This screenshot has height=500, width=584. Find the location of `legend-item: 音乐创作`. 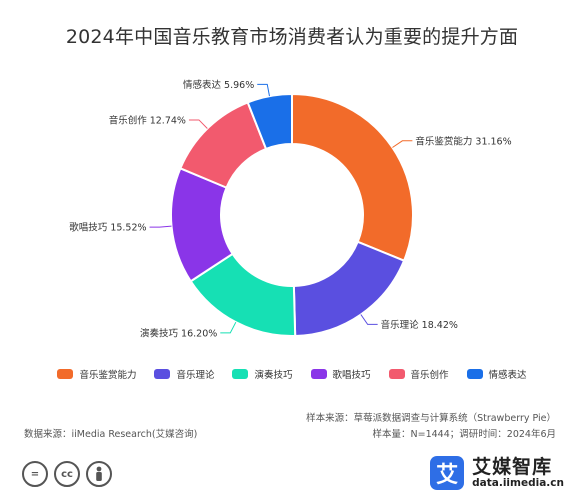

legend-item: 音乐创作 is located at coordinates (418, 374).